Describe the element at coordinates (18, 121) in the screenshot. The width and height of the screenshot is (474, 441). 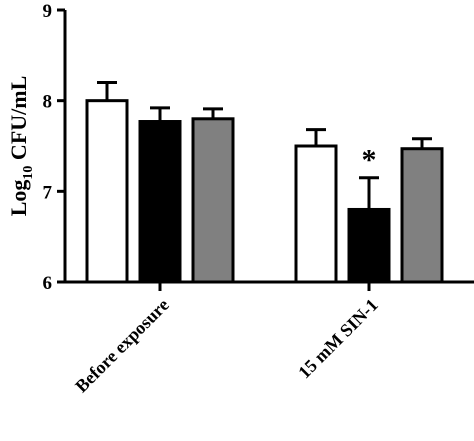
I see `y-axis-title-rest: CFU/mL` at that location.